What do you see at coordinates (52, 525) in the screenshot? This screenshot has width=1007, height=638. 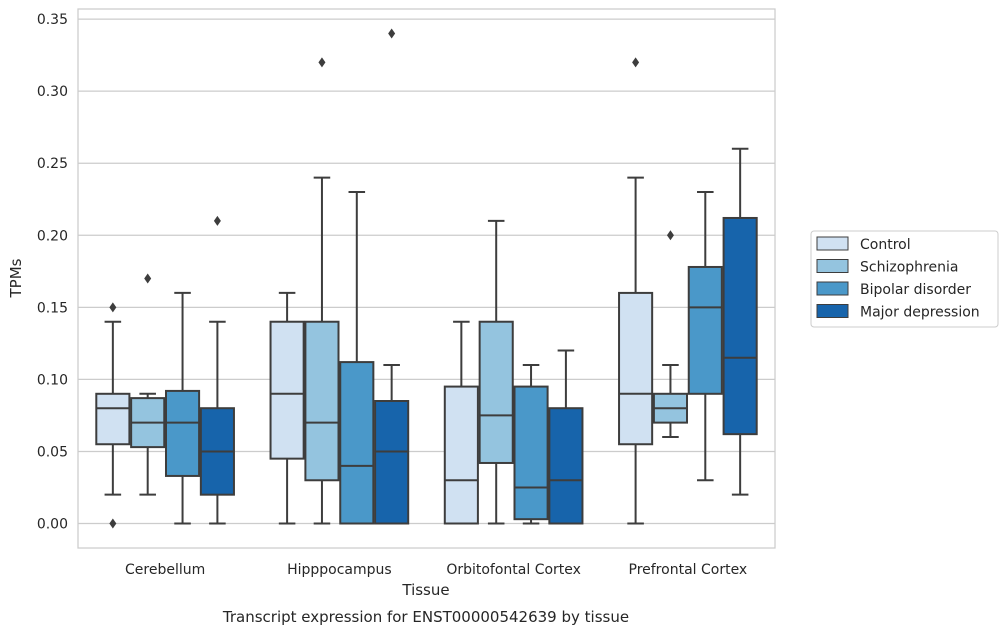 I see `y-tick-label: 0.00` at bounding box center [52, 525].